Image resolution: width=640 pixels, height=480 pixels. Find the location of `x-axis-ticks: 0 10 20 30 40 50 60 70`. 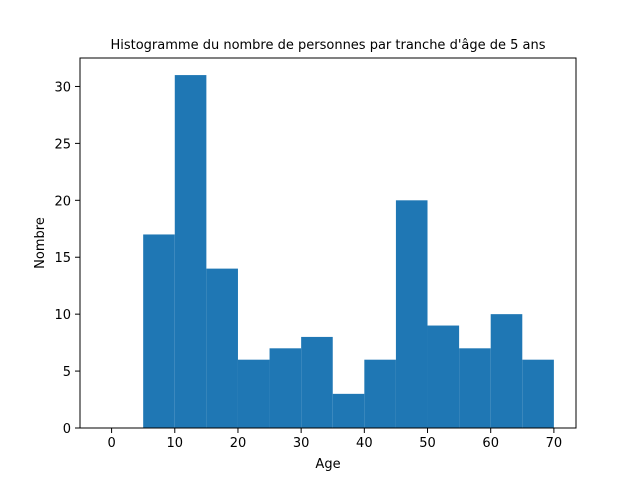

x-axis-ticks: 0 10 20 30 40 50 60 70 is located at coordinates (334, 439).